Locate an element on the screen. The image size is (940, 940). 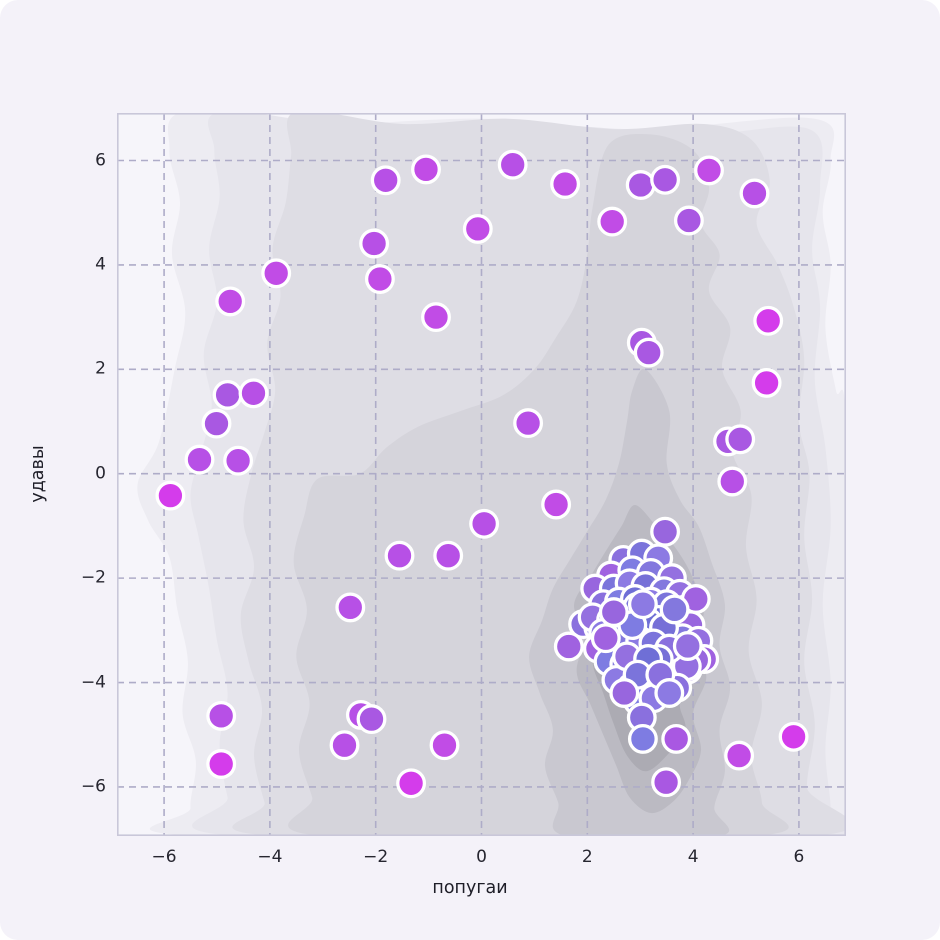
y-tick-label: −2 is located at coordinates (93, 577).